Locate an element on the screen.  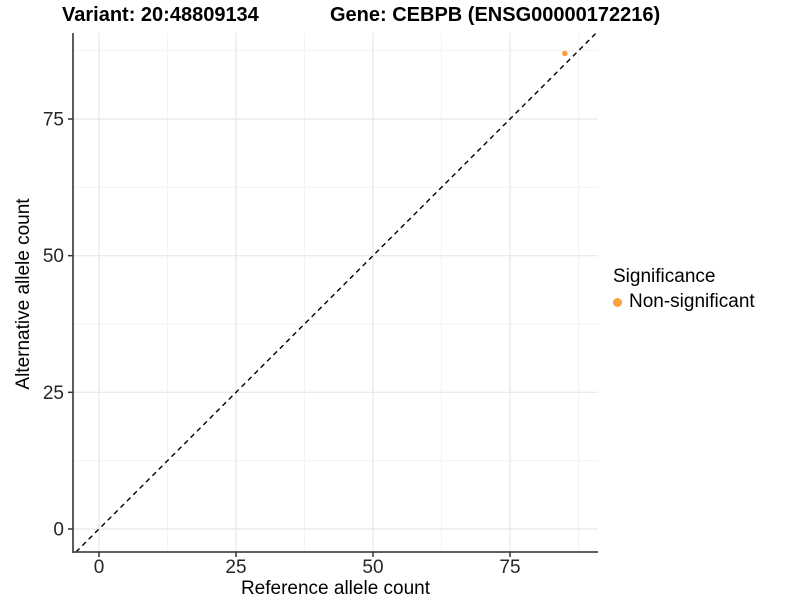
legend-item: Non-significant is located at coordinates (684, 302).